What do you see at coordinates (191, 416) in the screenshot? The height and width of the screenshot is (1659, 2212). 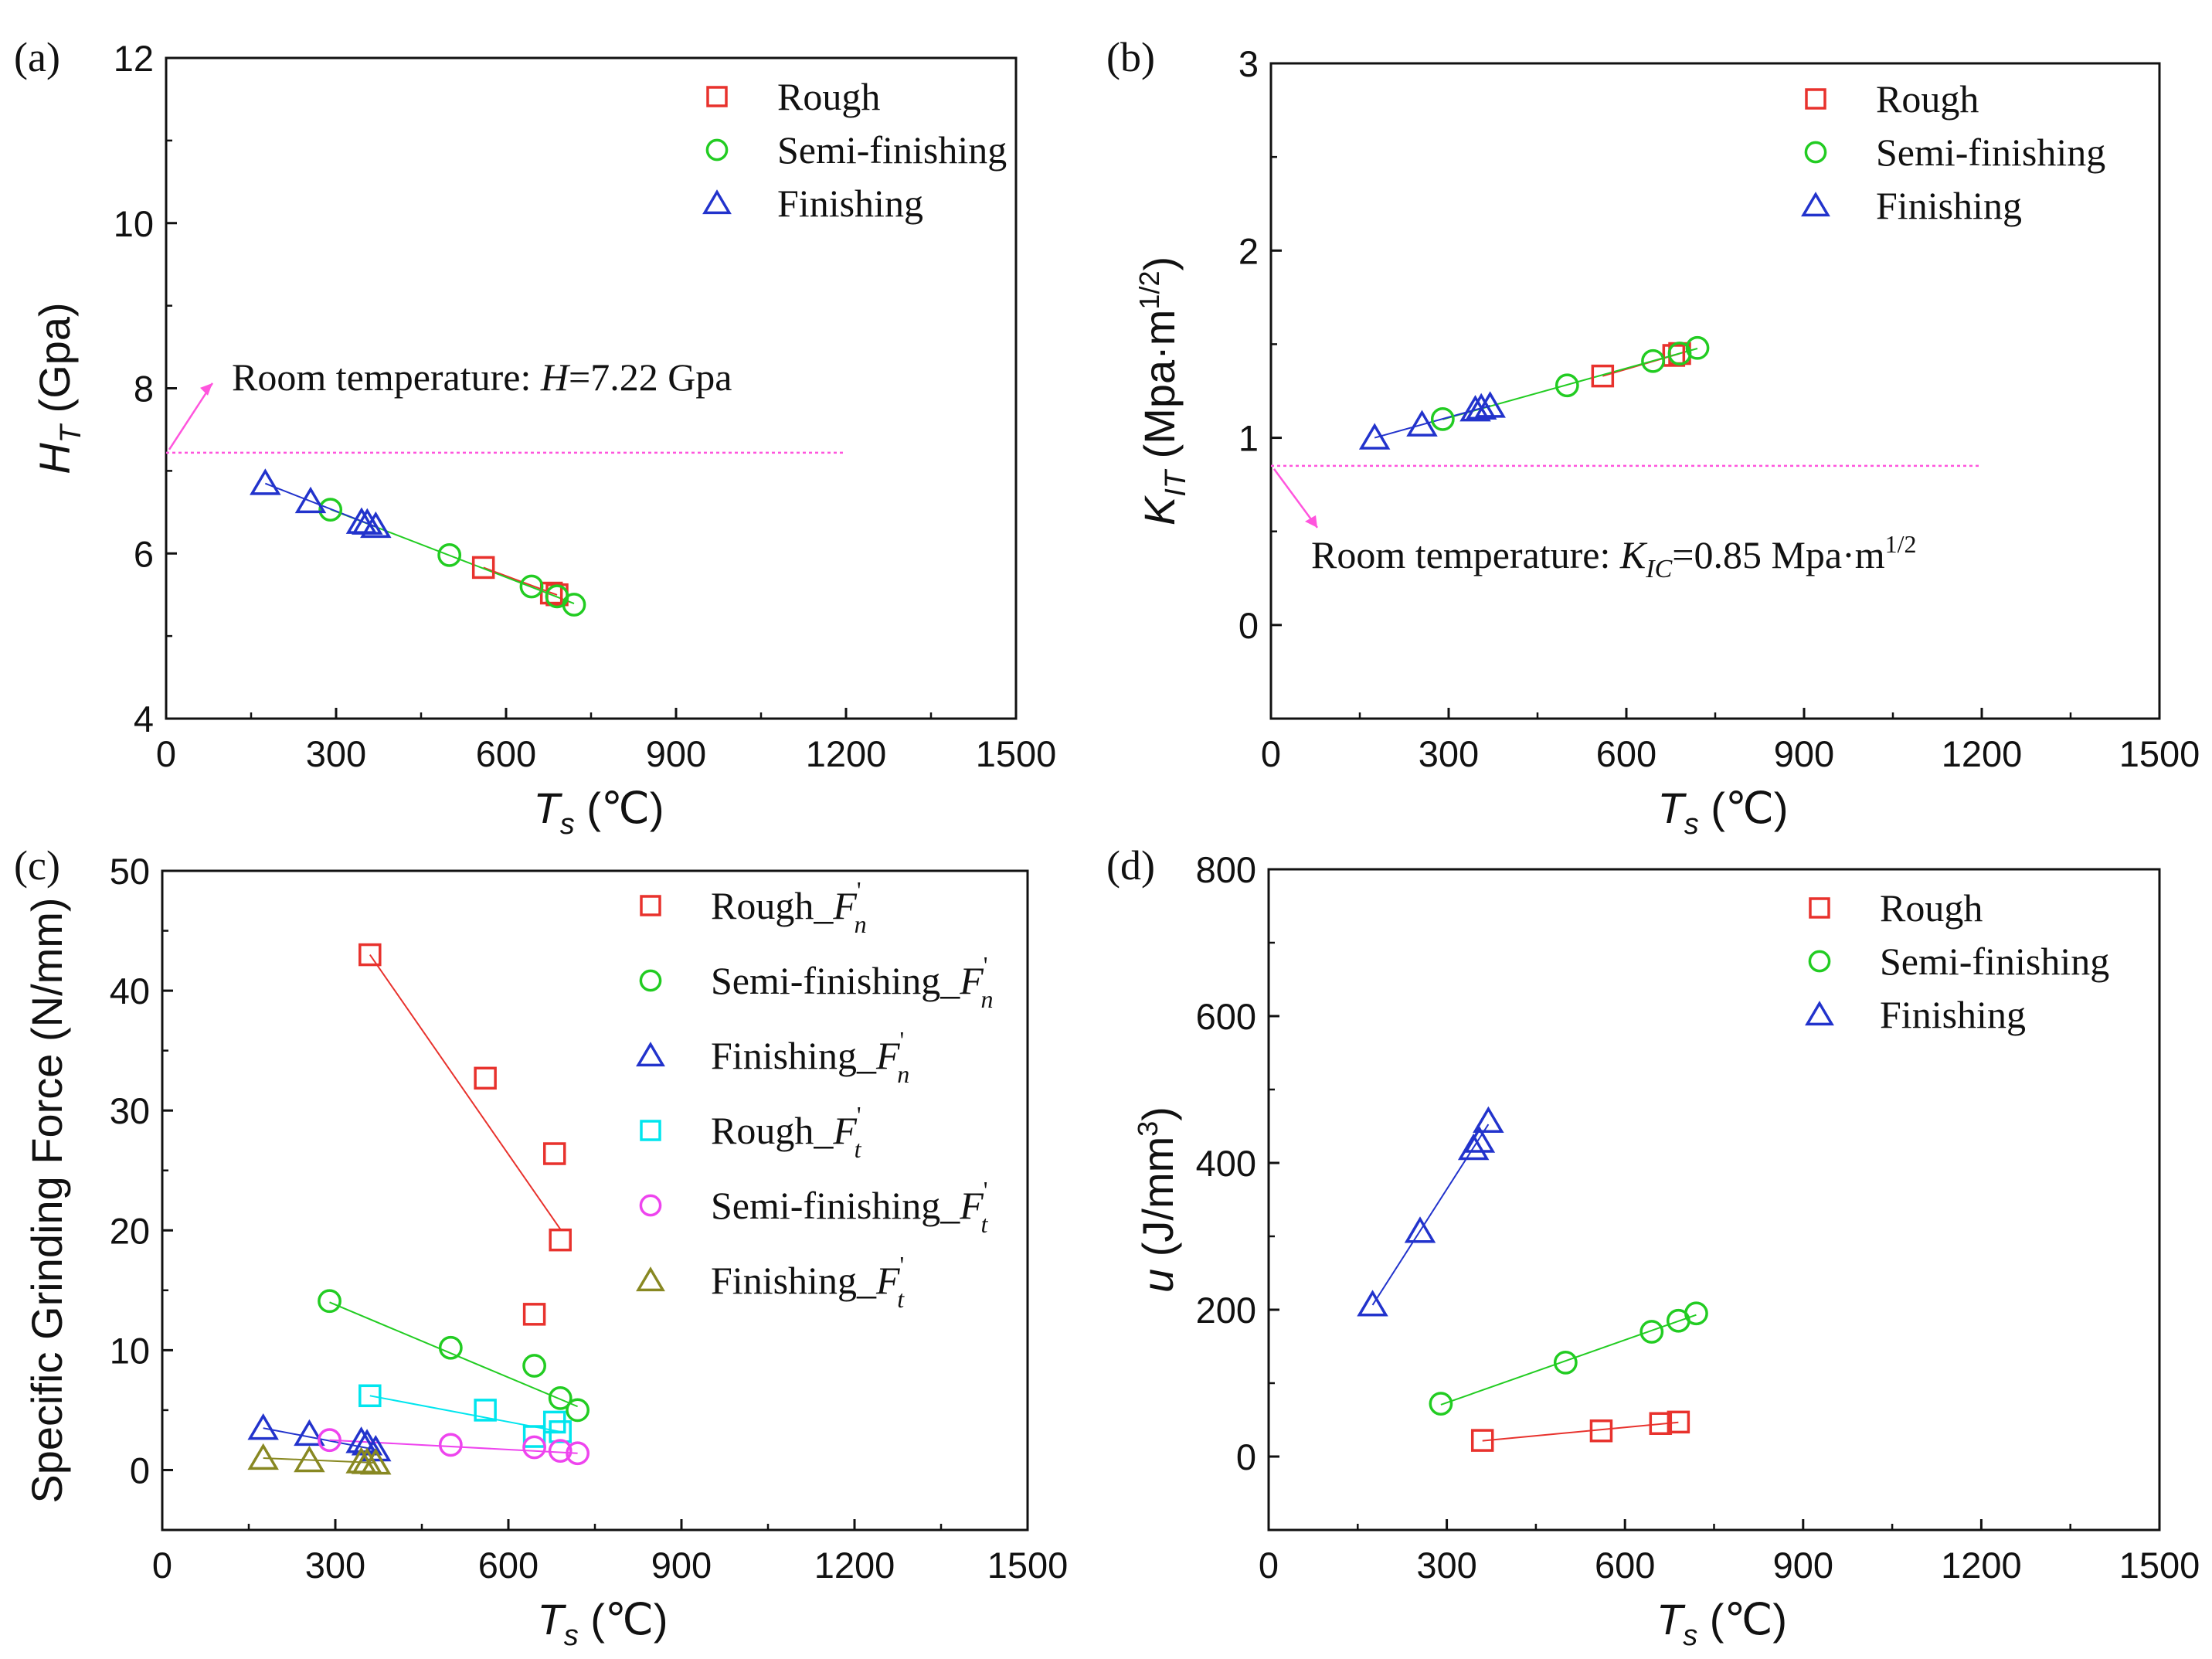 I see `reference-arrow` at bounding box center [191, 416].